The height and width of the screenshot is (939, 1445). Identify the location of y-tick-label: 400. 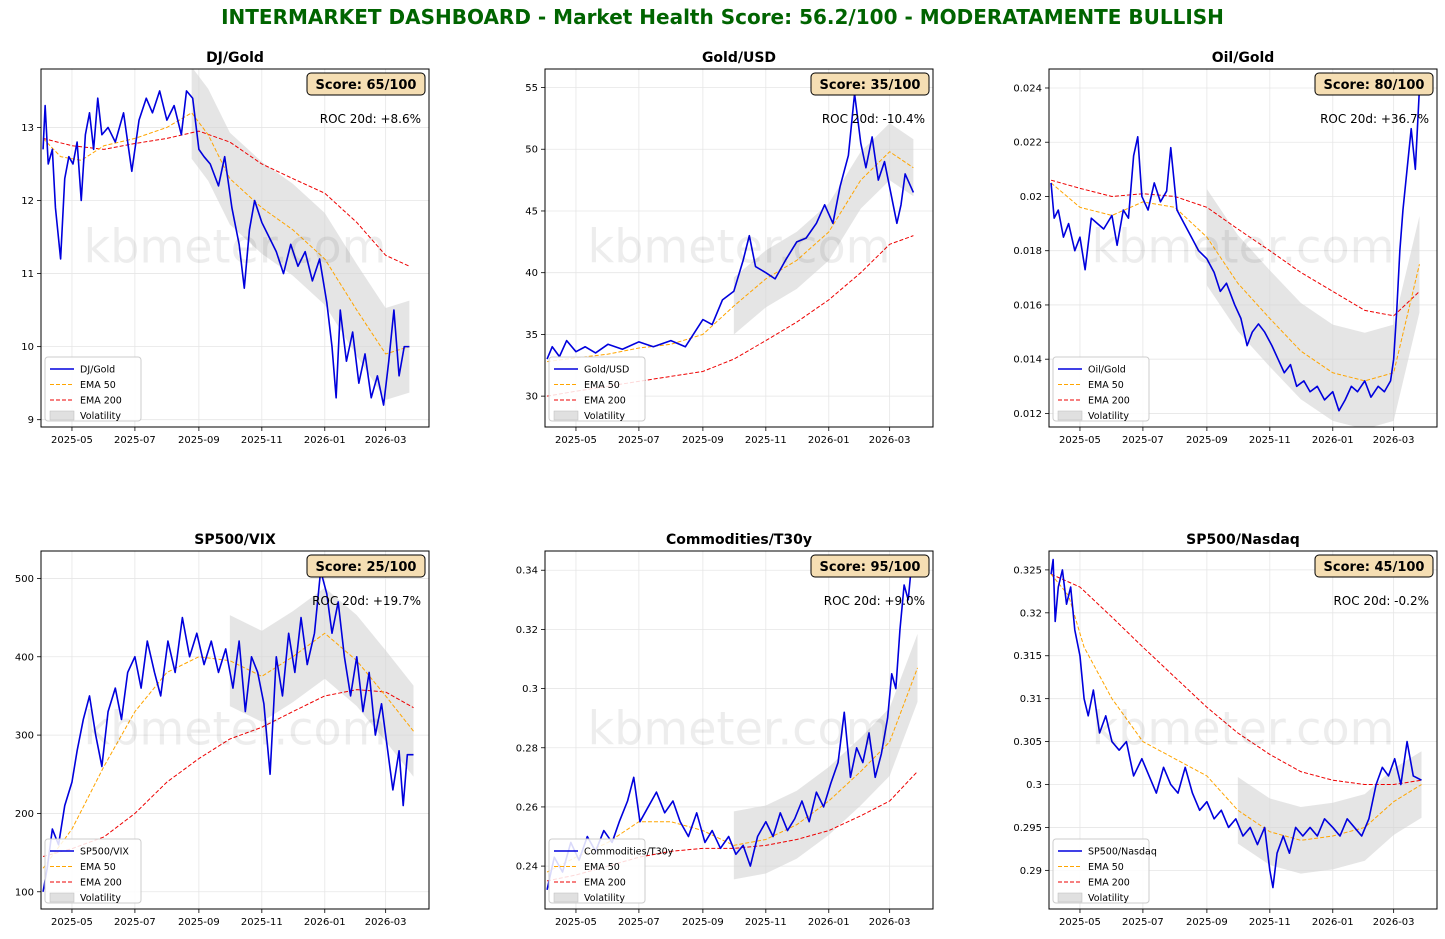
(24, 657).